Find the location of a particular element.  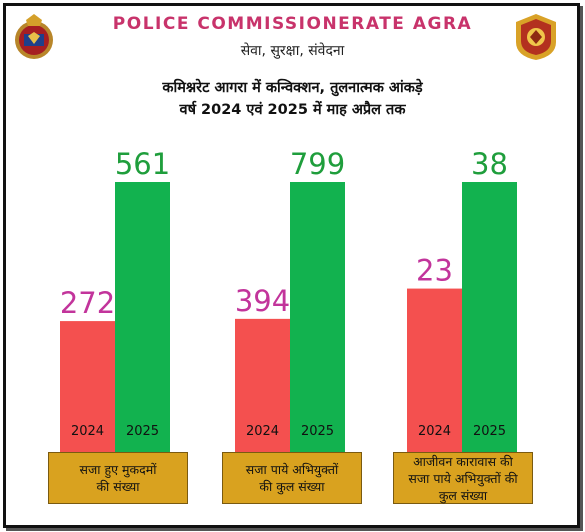

agra-police-badge-icon is located at coordinates (536, 37).